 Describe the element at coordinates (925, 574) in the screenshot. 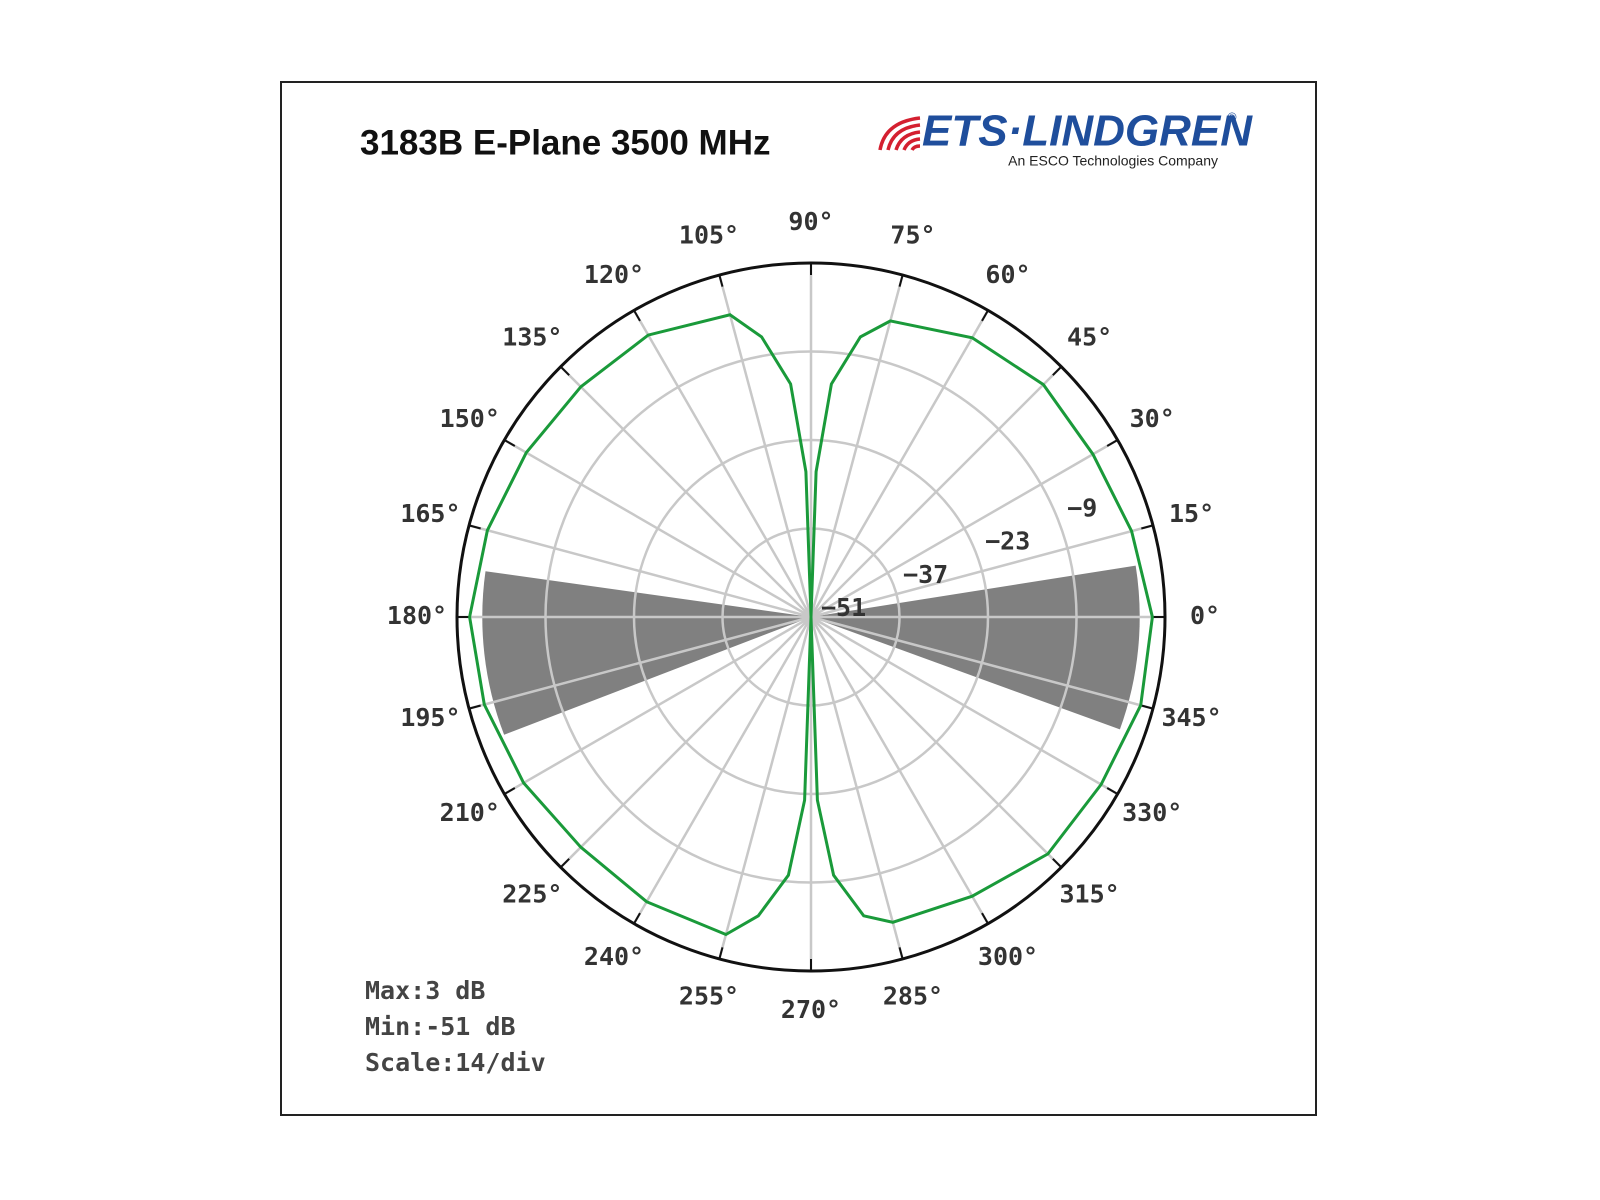

I see `r-tick-label: −37` at that location.